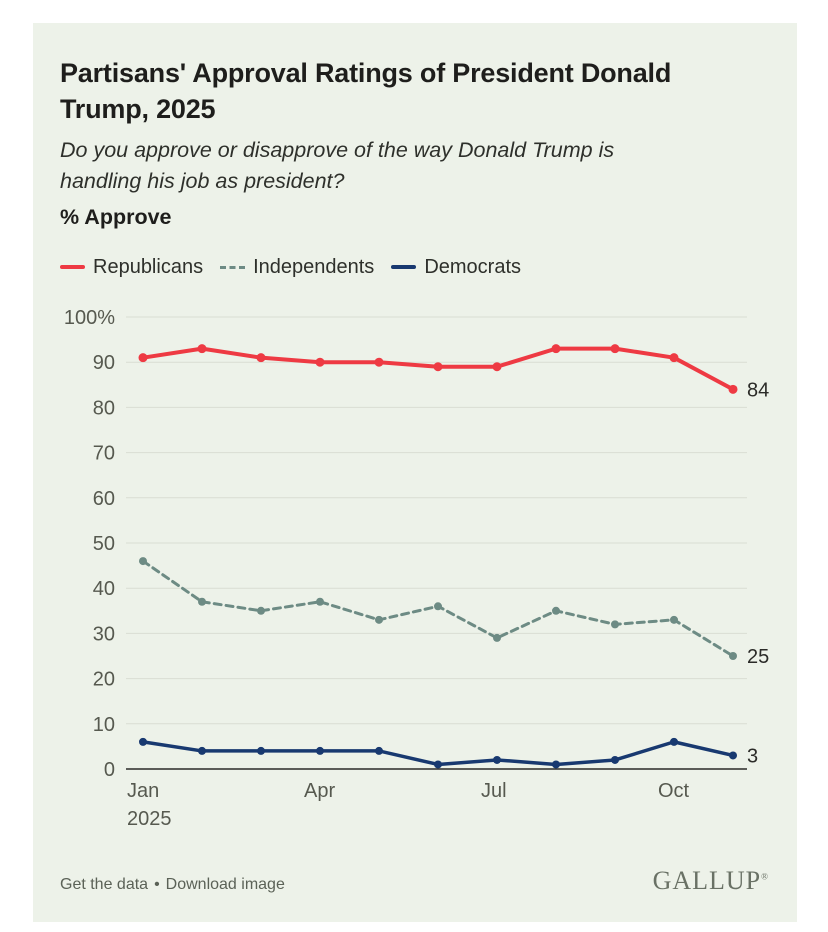 This screenshot has height=932, width=828. Describe the element at coordinates (104, 454) in the screenshot. I see `y-axis-tick-label: 70` at that location.